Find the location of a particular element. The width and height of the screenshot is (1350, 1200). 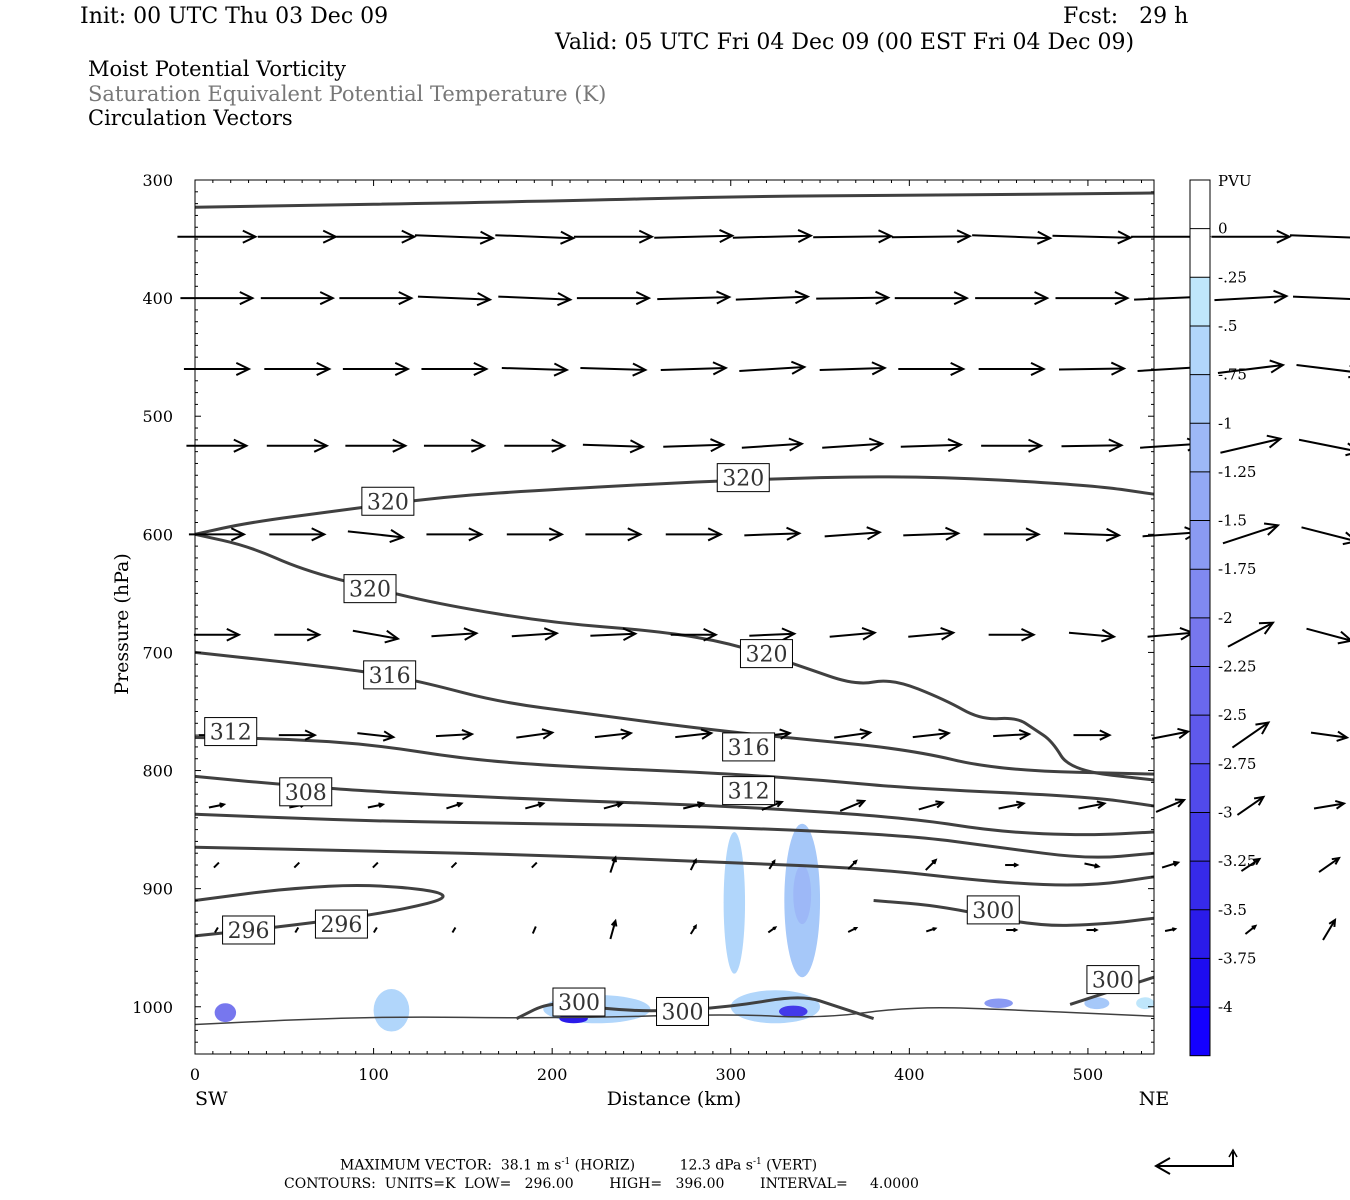

y-tick-900: 900 is located at coordinates (157, 889).